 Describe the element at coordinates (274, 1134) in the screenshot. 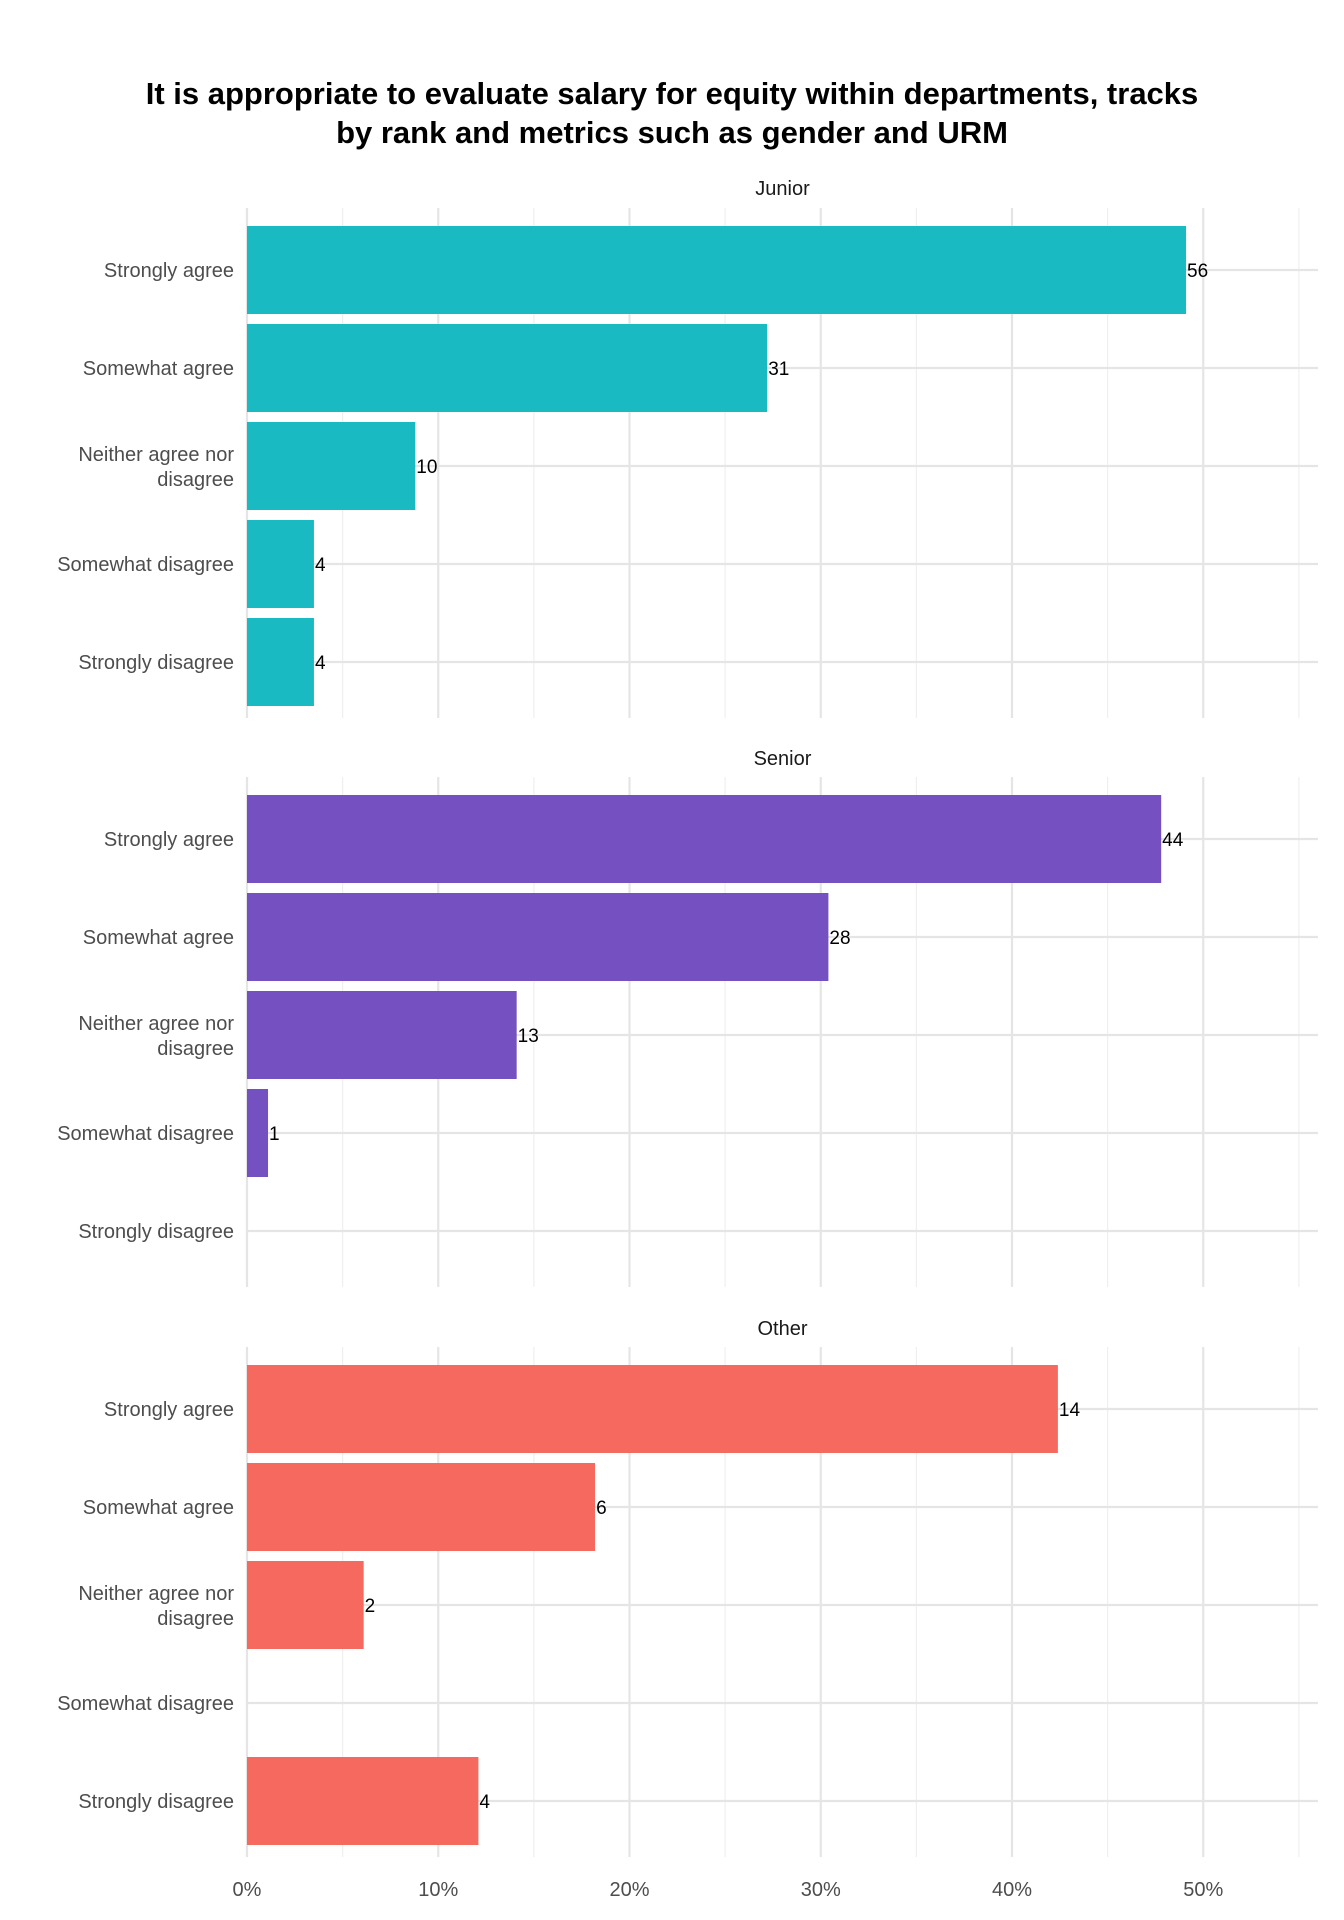

I see `bar-count-label: 1` at that location.